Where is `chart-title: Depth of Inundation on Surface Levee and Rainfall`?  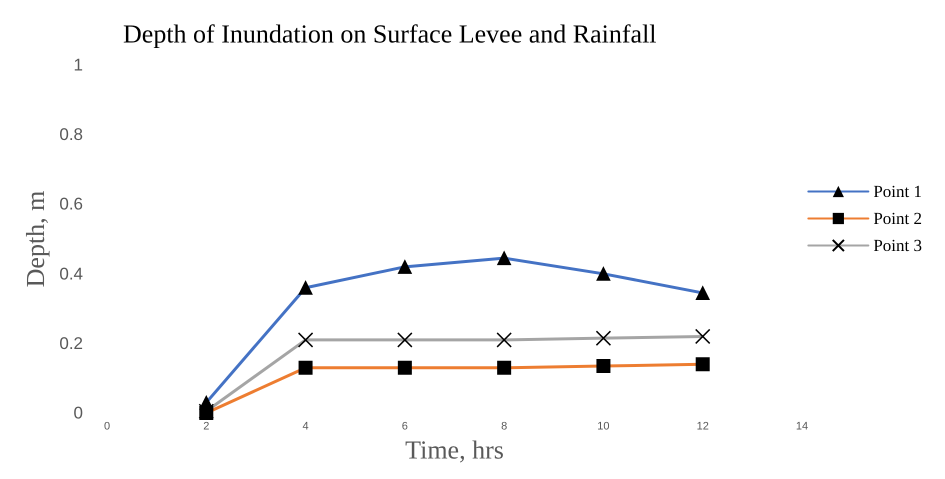
chart-title: Depth of Inundation on Surface Levee and Rainfall is located at coordinates (390, 34).